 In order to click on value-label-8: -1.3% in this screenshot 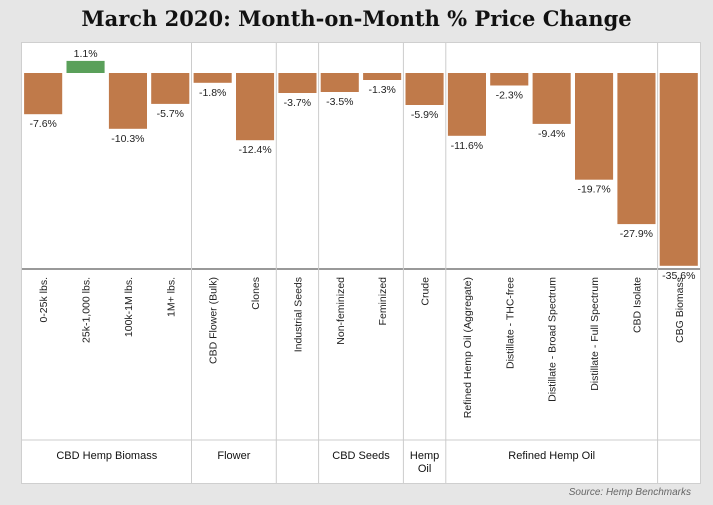, I will do `click(381, 90)`.